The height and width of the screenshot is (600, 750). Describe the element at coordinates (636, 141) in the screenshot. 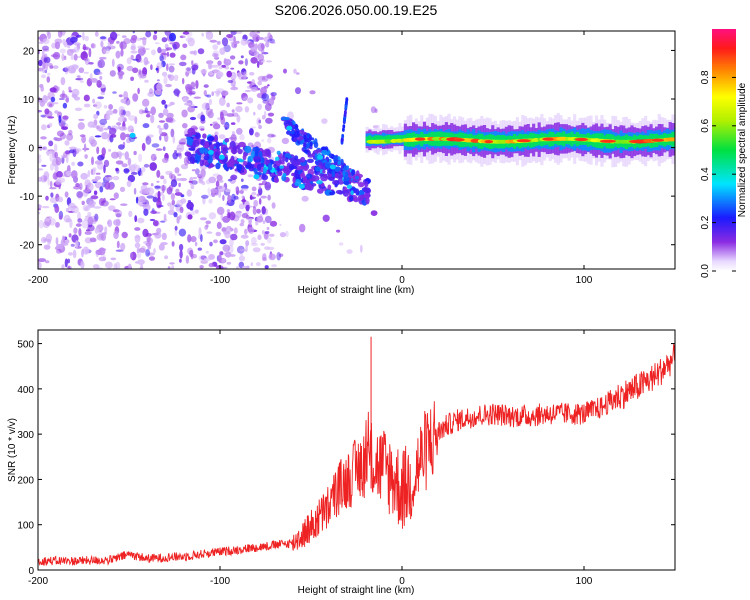

I see `heatmap-core-cell` at that location.